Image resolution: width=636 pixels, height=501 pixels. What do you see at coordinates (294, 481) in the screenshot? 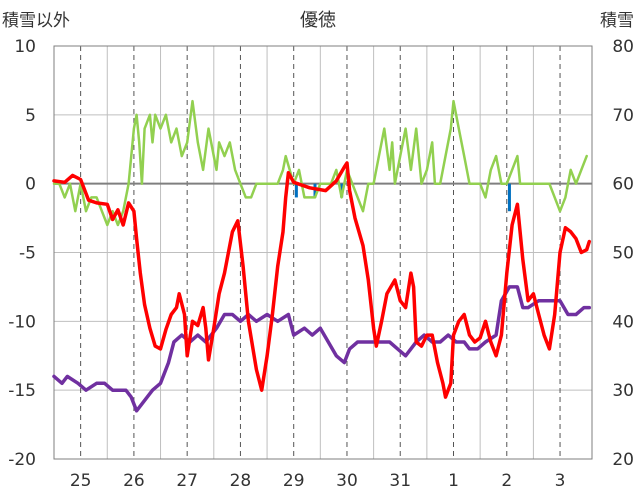
I see `x-tick-label: 29` at bounding box center [294, 481].